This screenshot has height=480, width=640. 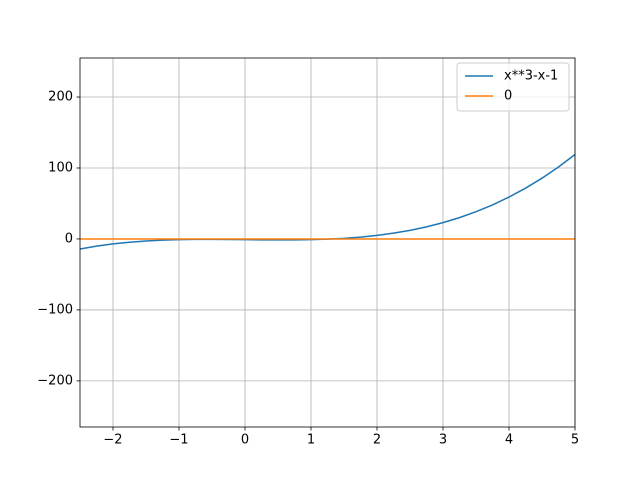 I want to click on y-tick-label: 0, so click(x=69, y=238).